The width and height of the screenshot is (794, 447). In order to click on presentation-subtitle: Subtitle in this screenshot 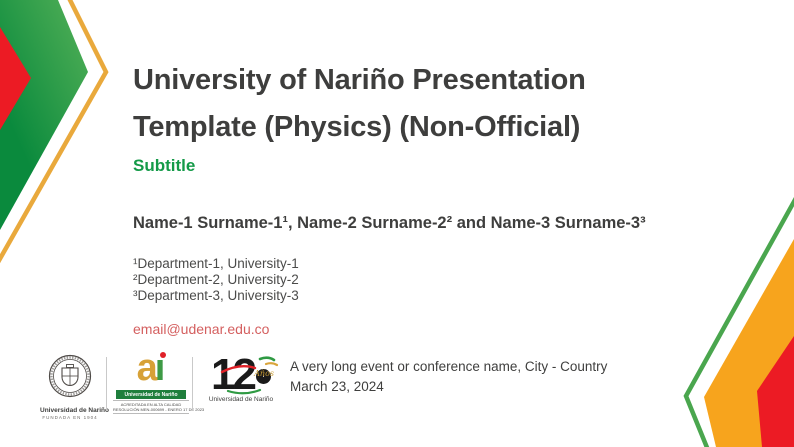, I will do `click(164, 165)`.